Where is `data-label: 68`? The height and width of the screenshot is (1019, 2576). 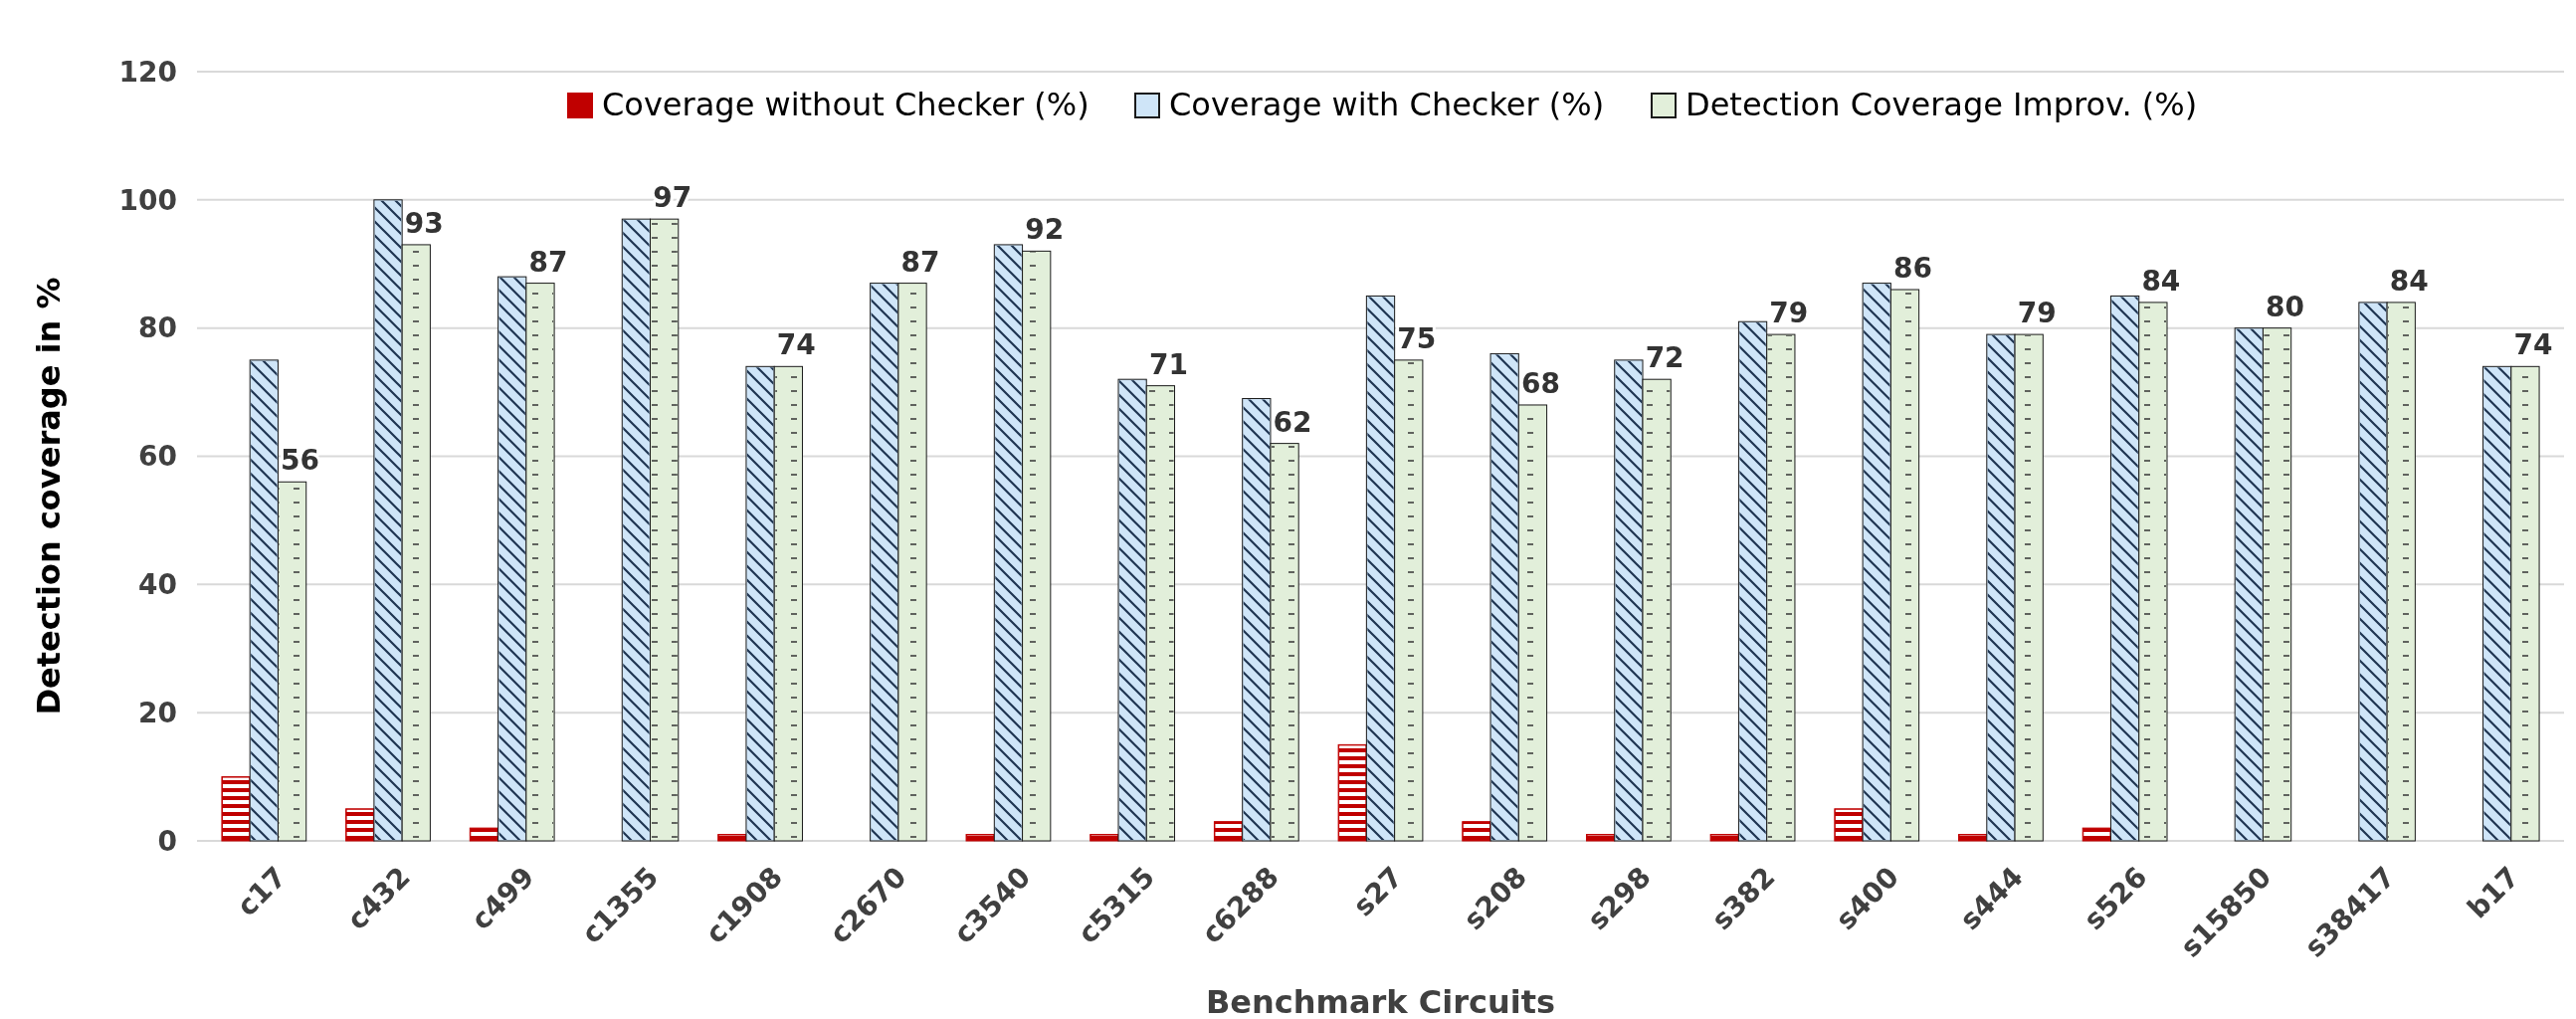
data-label: 68 is located at coordinates (1540, 383).